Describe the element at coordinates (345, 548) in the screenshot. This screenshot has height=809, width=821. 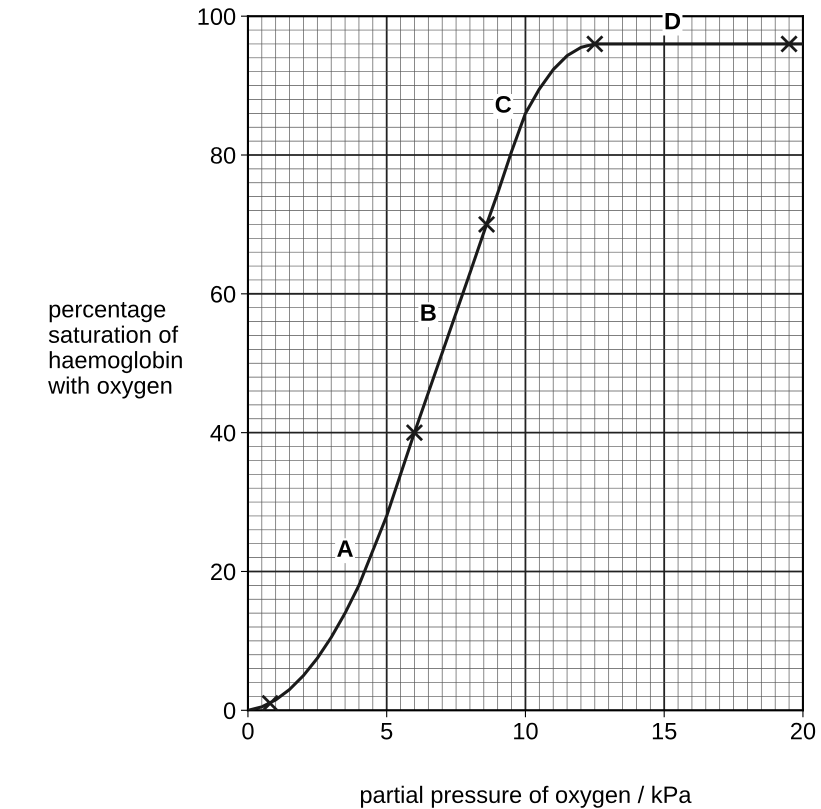
I see `annotation: A` at that location.